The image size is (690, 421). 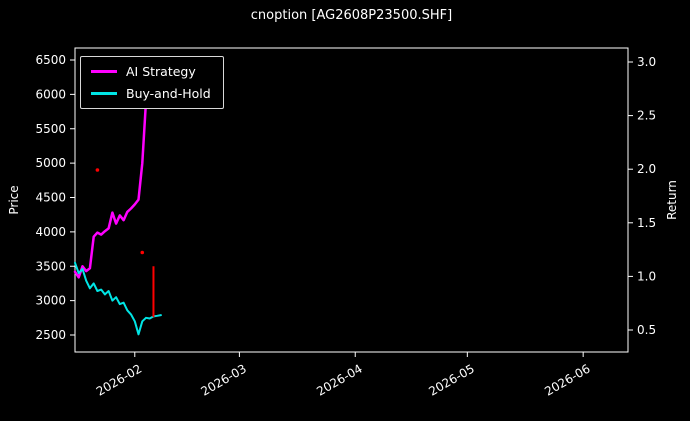 I want to click on y-right-tick-label: 3.0, so click(x=646, y=62).